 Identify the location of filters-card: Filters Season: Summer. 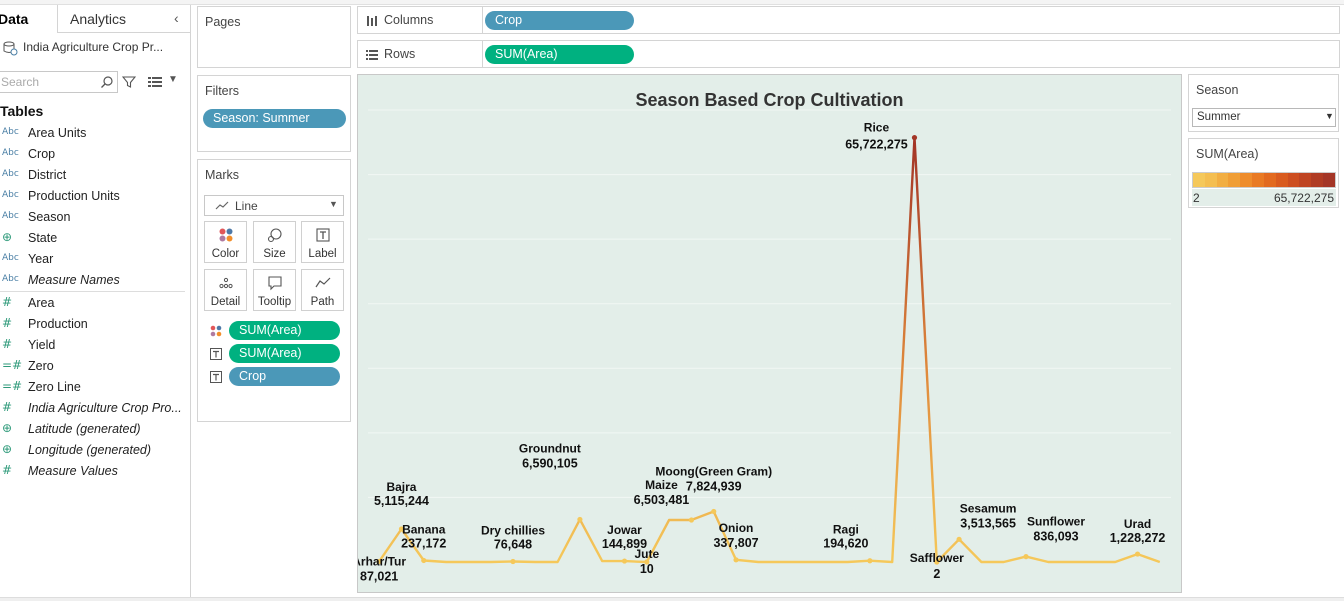
(274, 113).